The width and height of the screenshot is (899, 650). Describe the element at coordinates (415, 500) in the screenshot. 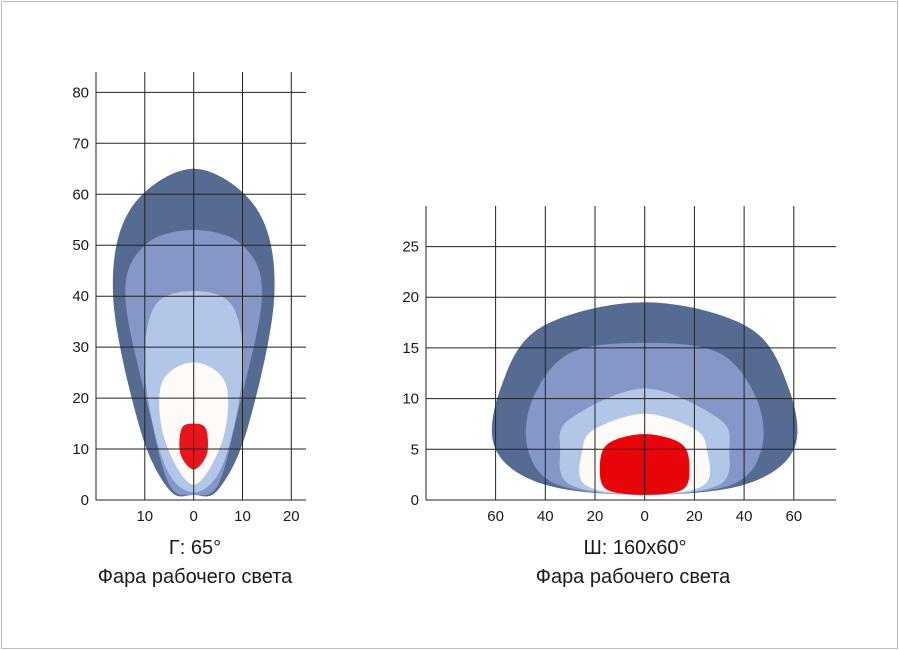

I see `chart2-ytick-label-0: 0` at that location.